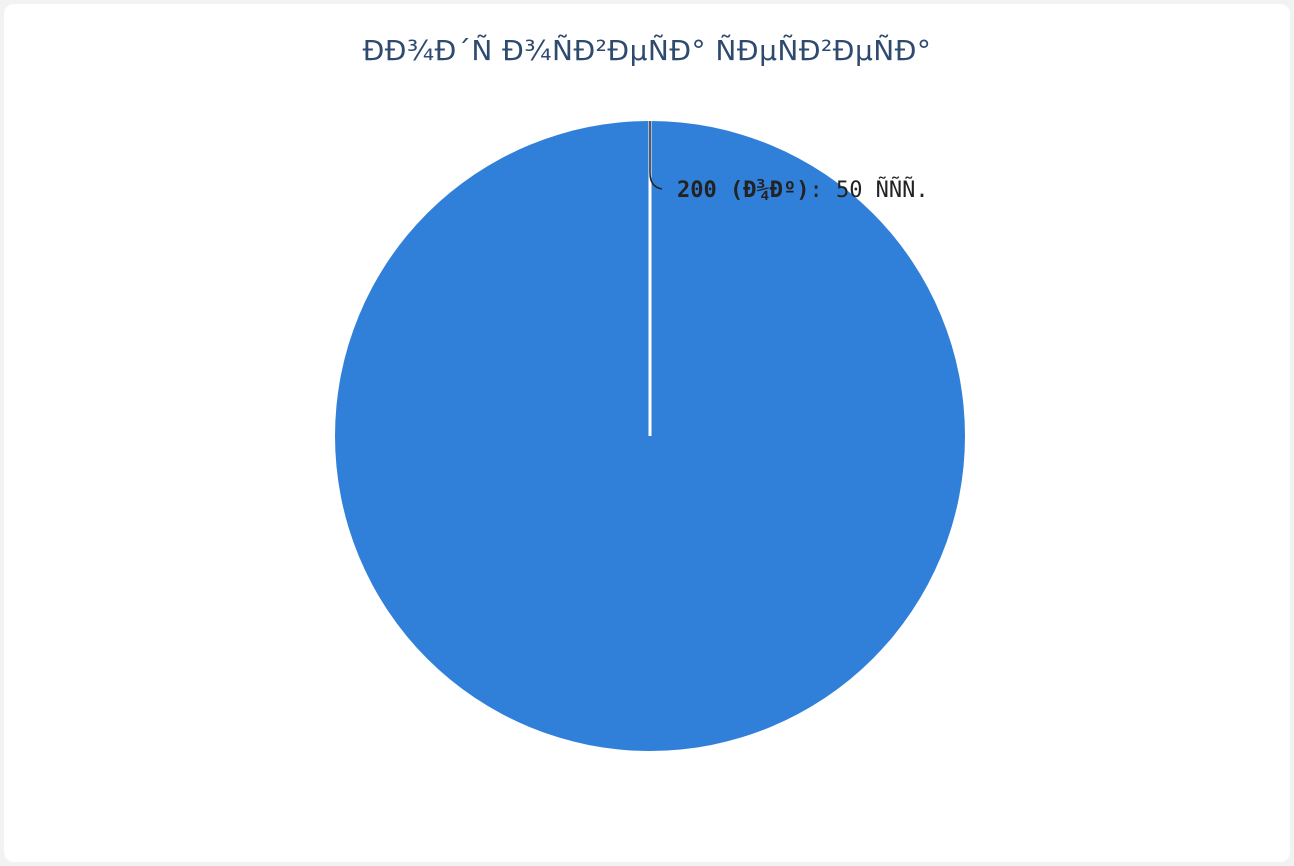  I want to click on slice-label-name: 200 (Ð¾Ðº), so click(743, 190).